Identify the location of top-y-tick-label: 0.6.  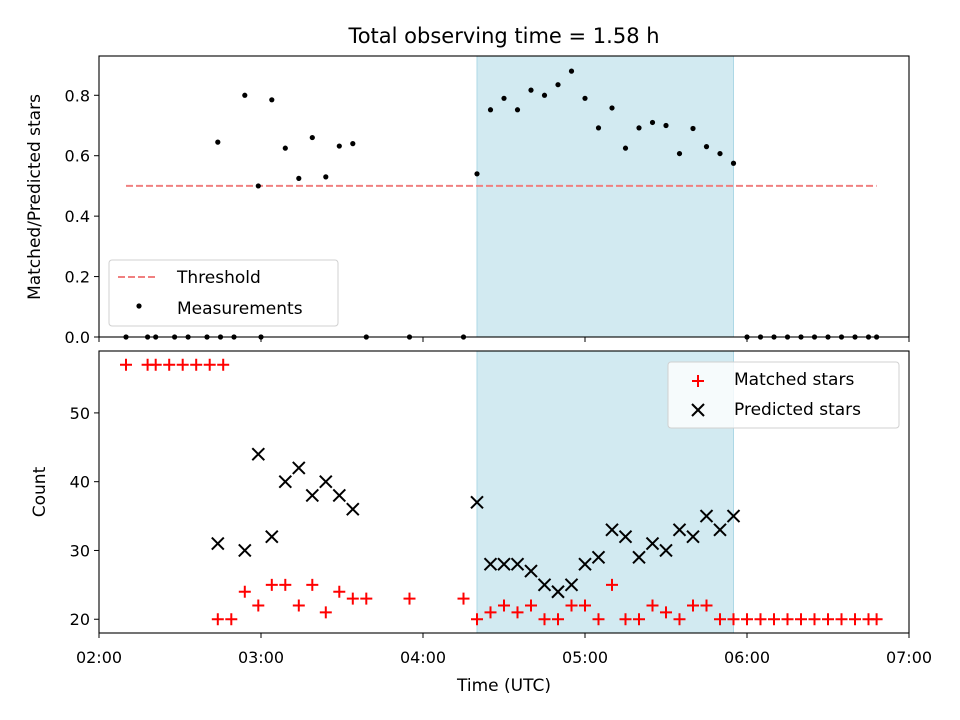
(77, 156).